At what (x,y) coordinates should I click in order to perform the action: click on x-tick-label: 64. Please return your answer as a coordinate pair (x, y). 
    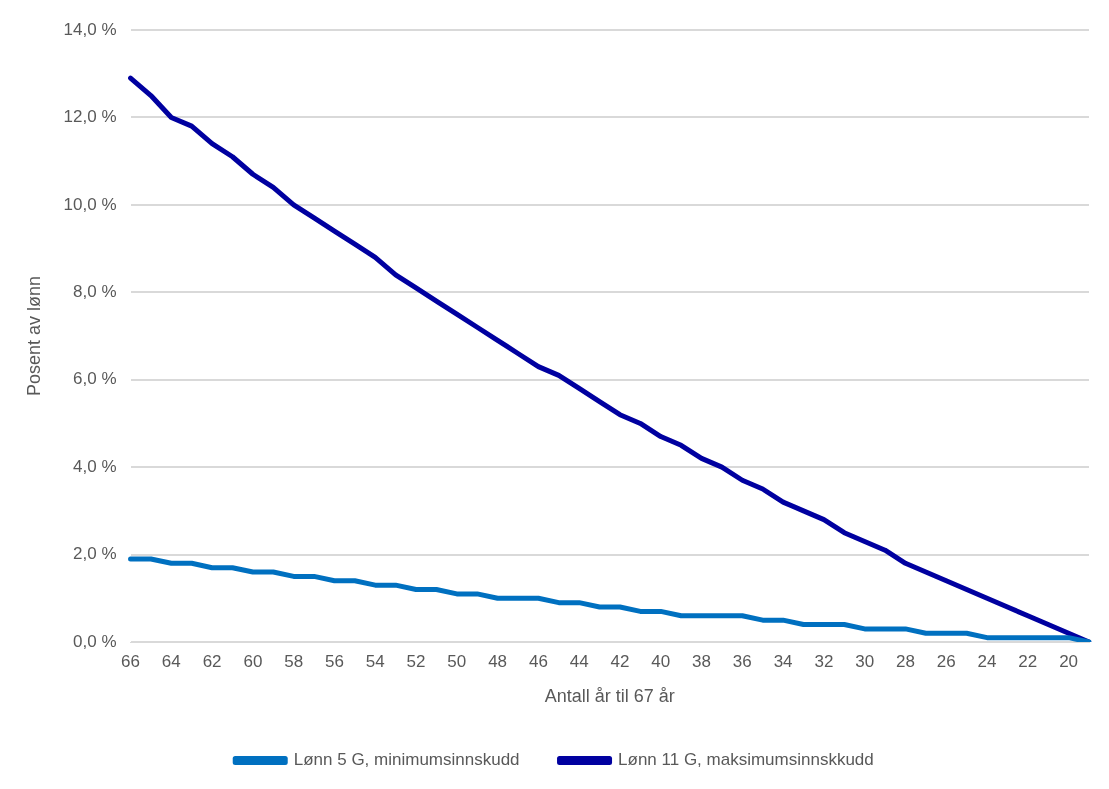
    Looking at the image, I should click on (171, 661).